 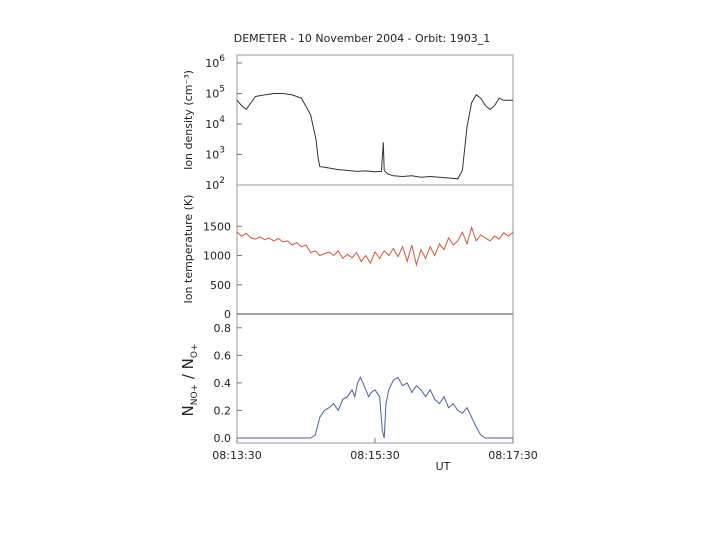 What do you see at coordinates (227, 314) in the screenshot?
I see `ion-temperature-y-tick-label: 0` at bounding box center [227, 314].